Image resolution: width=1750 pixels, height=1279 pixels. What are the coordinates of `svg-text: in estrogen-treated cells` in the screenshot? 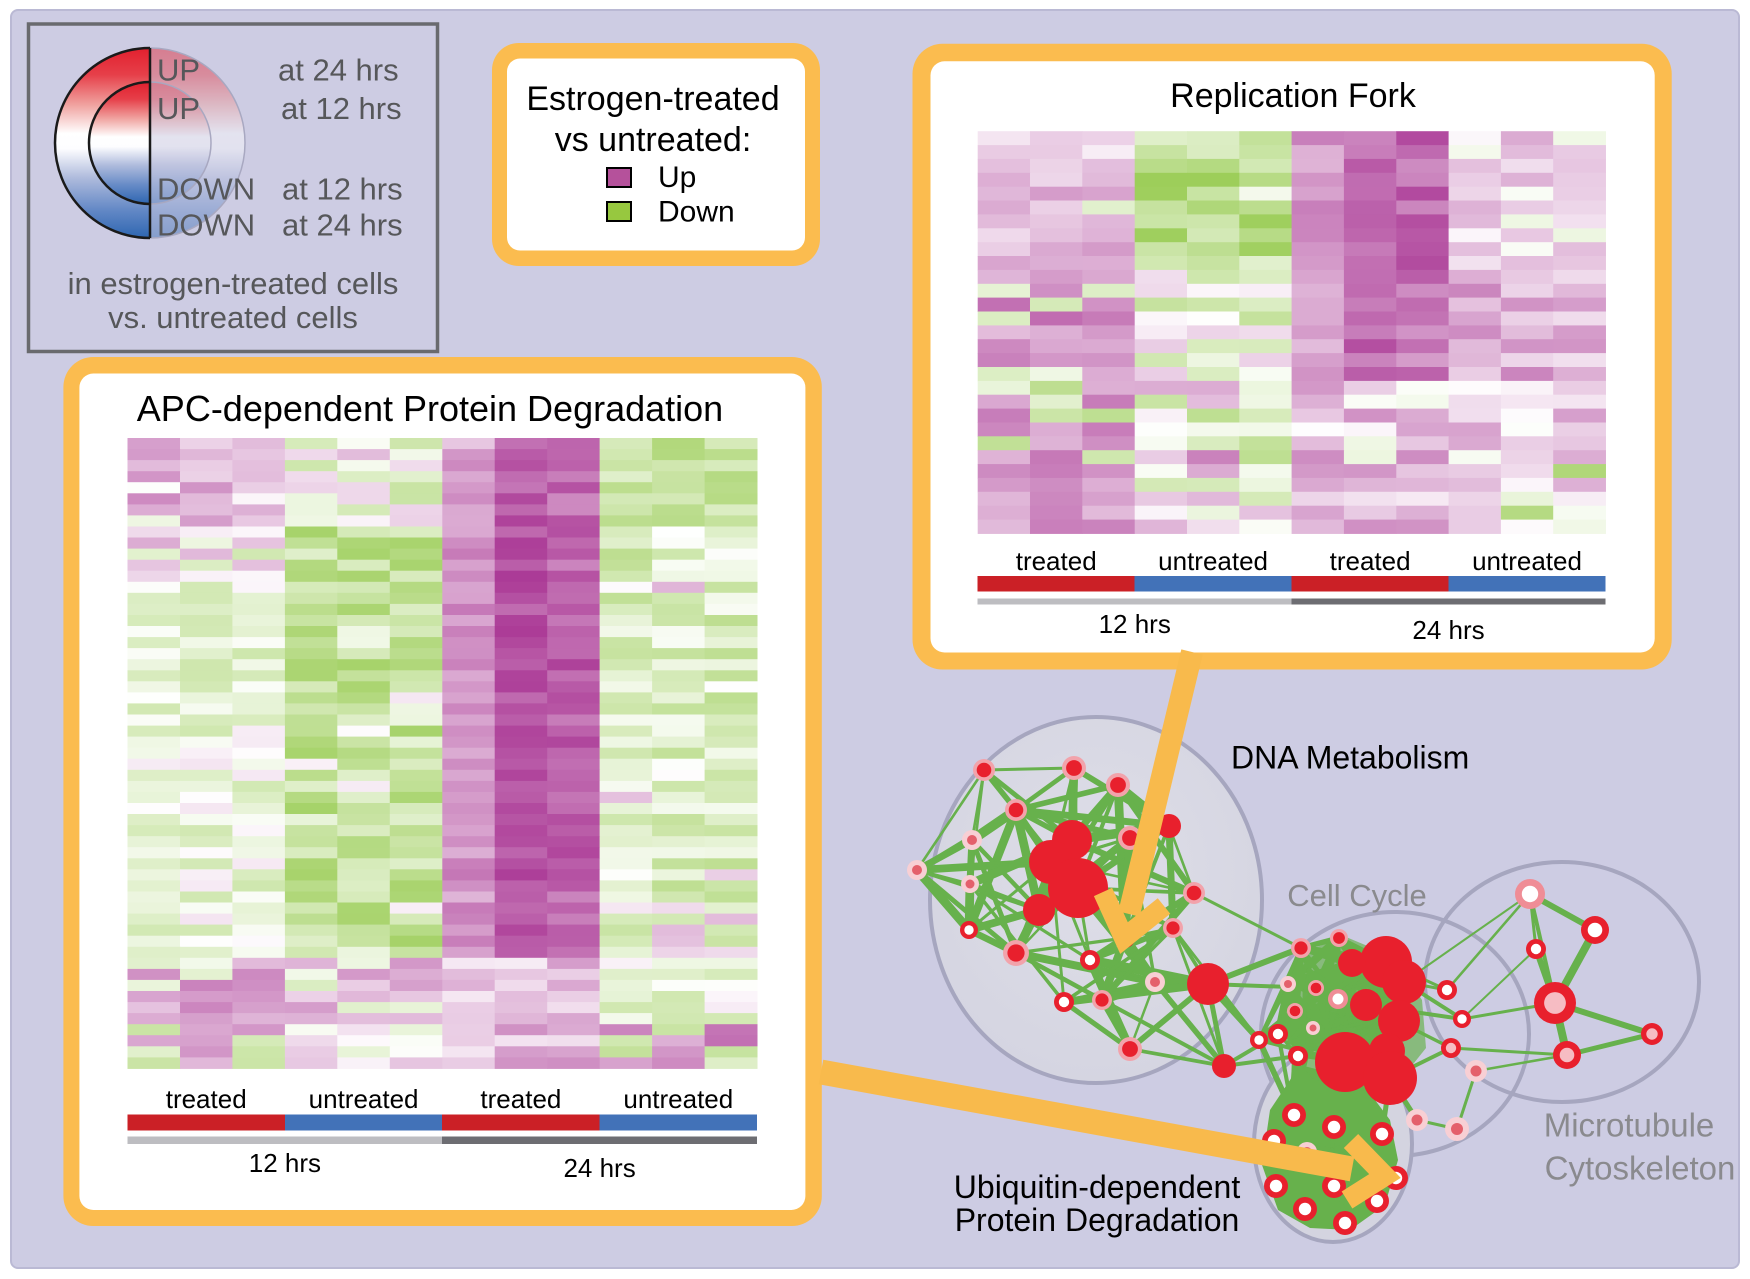 It's located at (233, 283).